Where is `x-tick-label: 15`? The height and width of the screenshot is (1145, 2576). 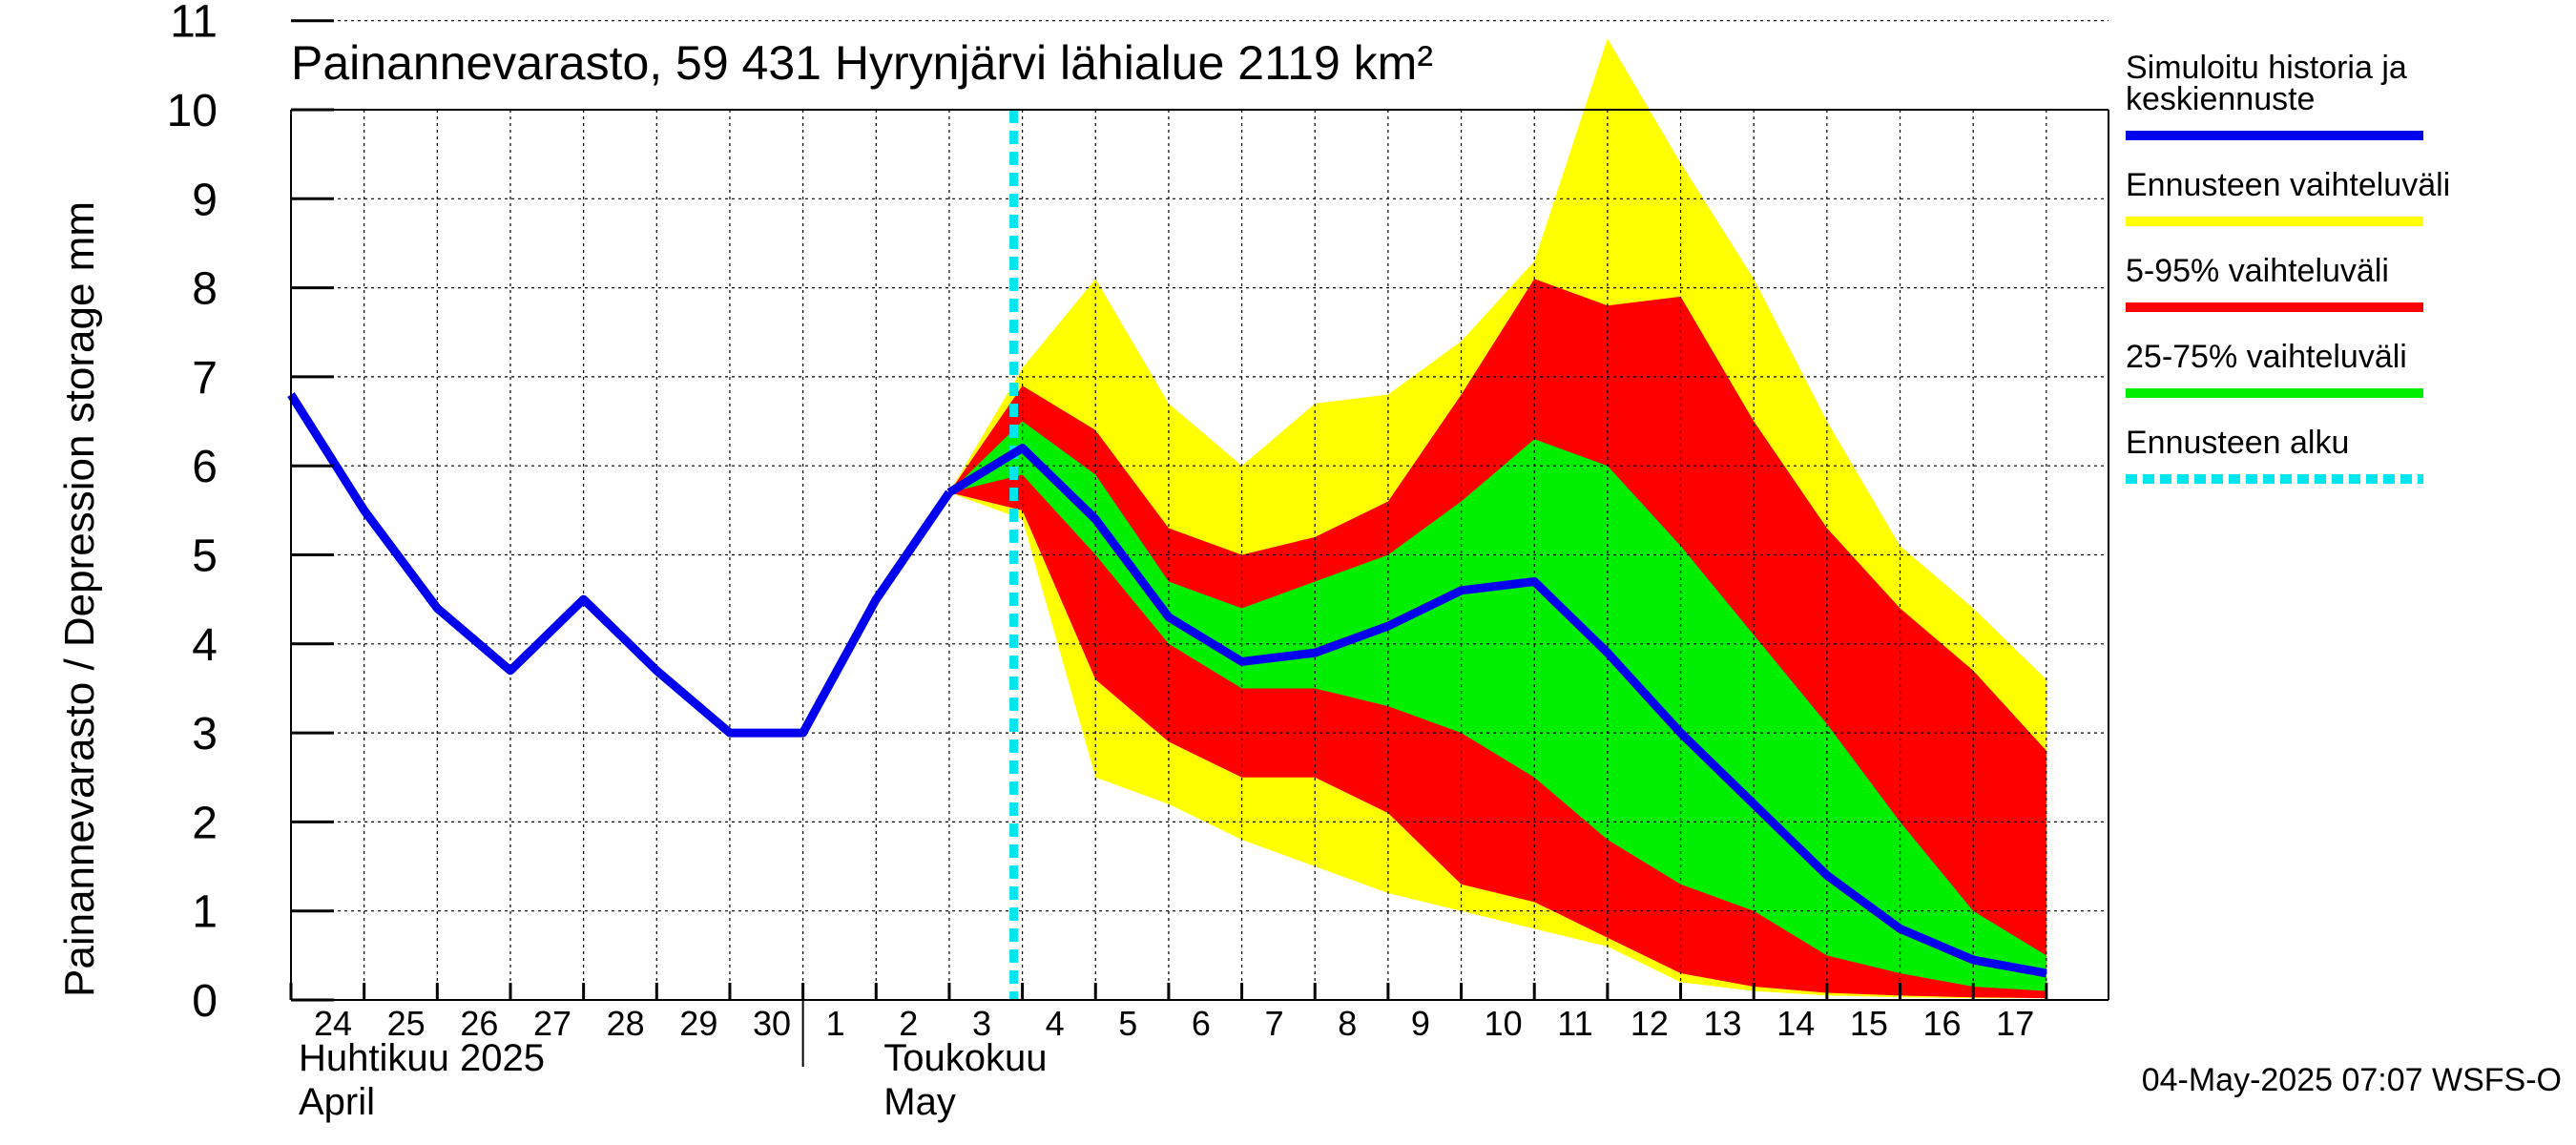
x-tick-label: 15 is located at coordinates (1869, 1023).